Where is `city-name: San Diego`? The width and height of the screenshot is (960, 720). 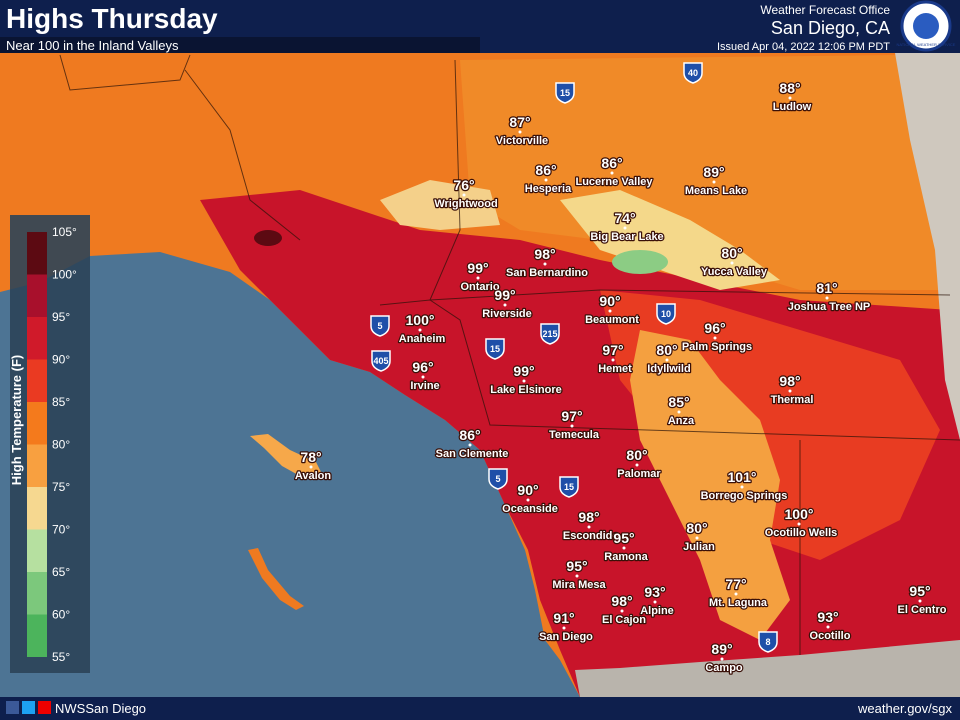 city-name: San Diego is located at coordinates (566, 637).